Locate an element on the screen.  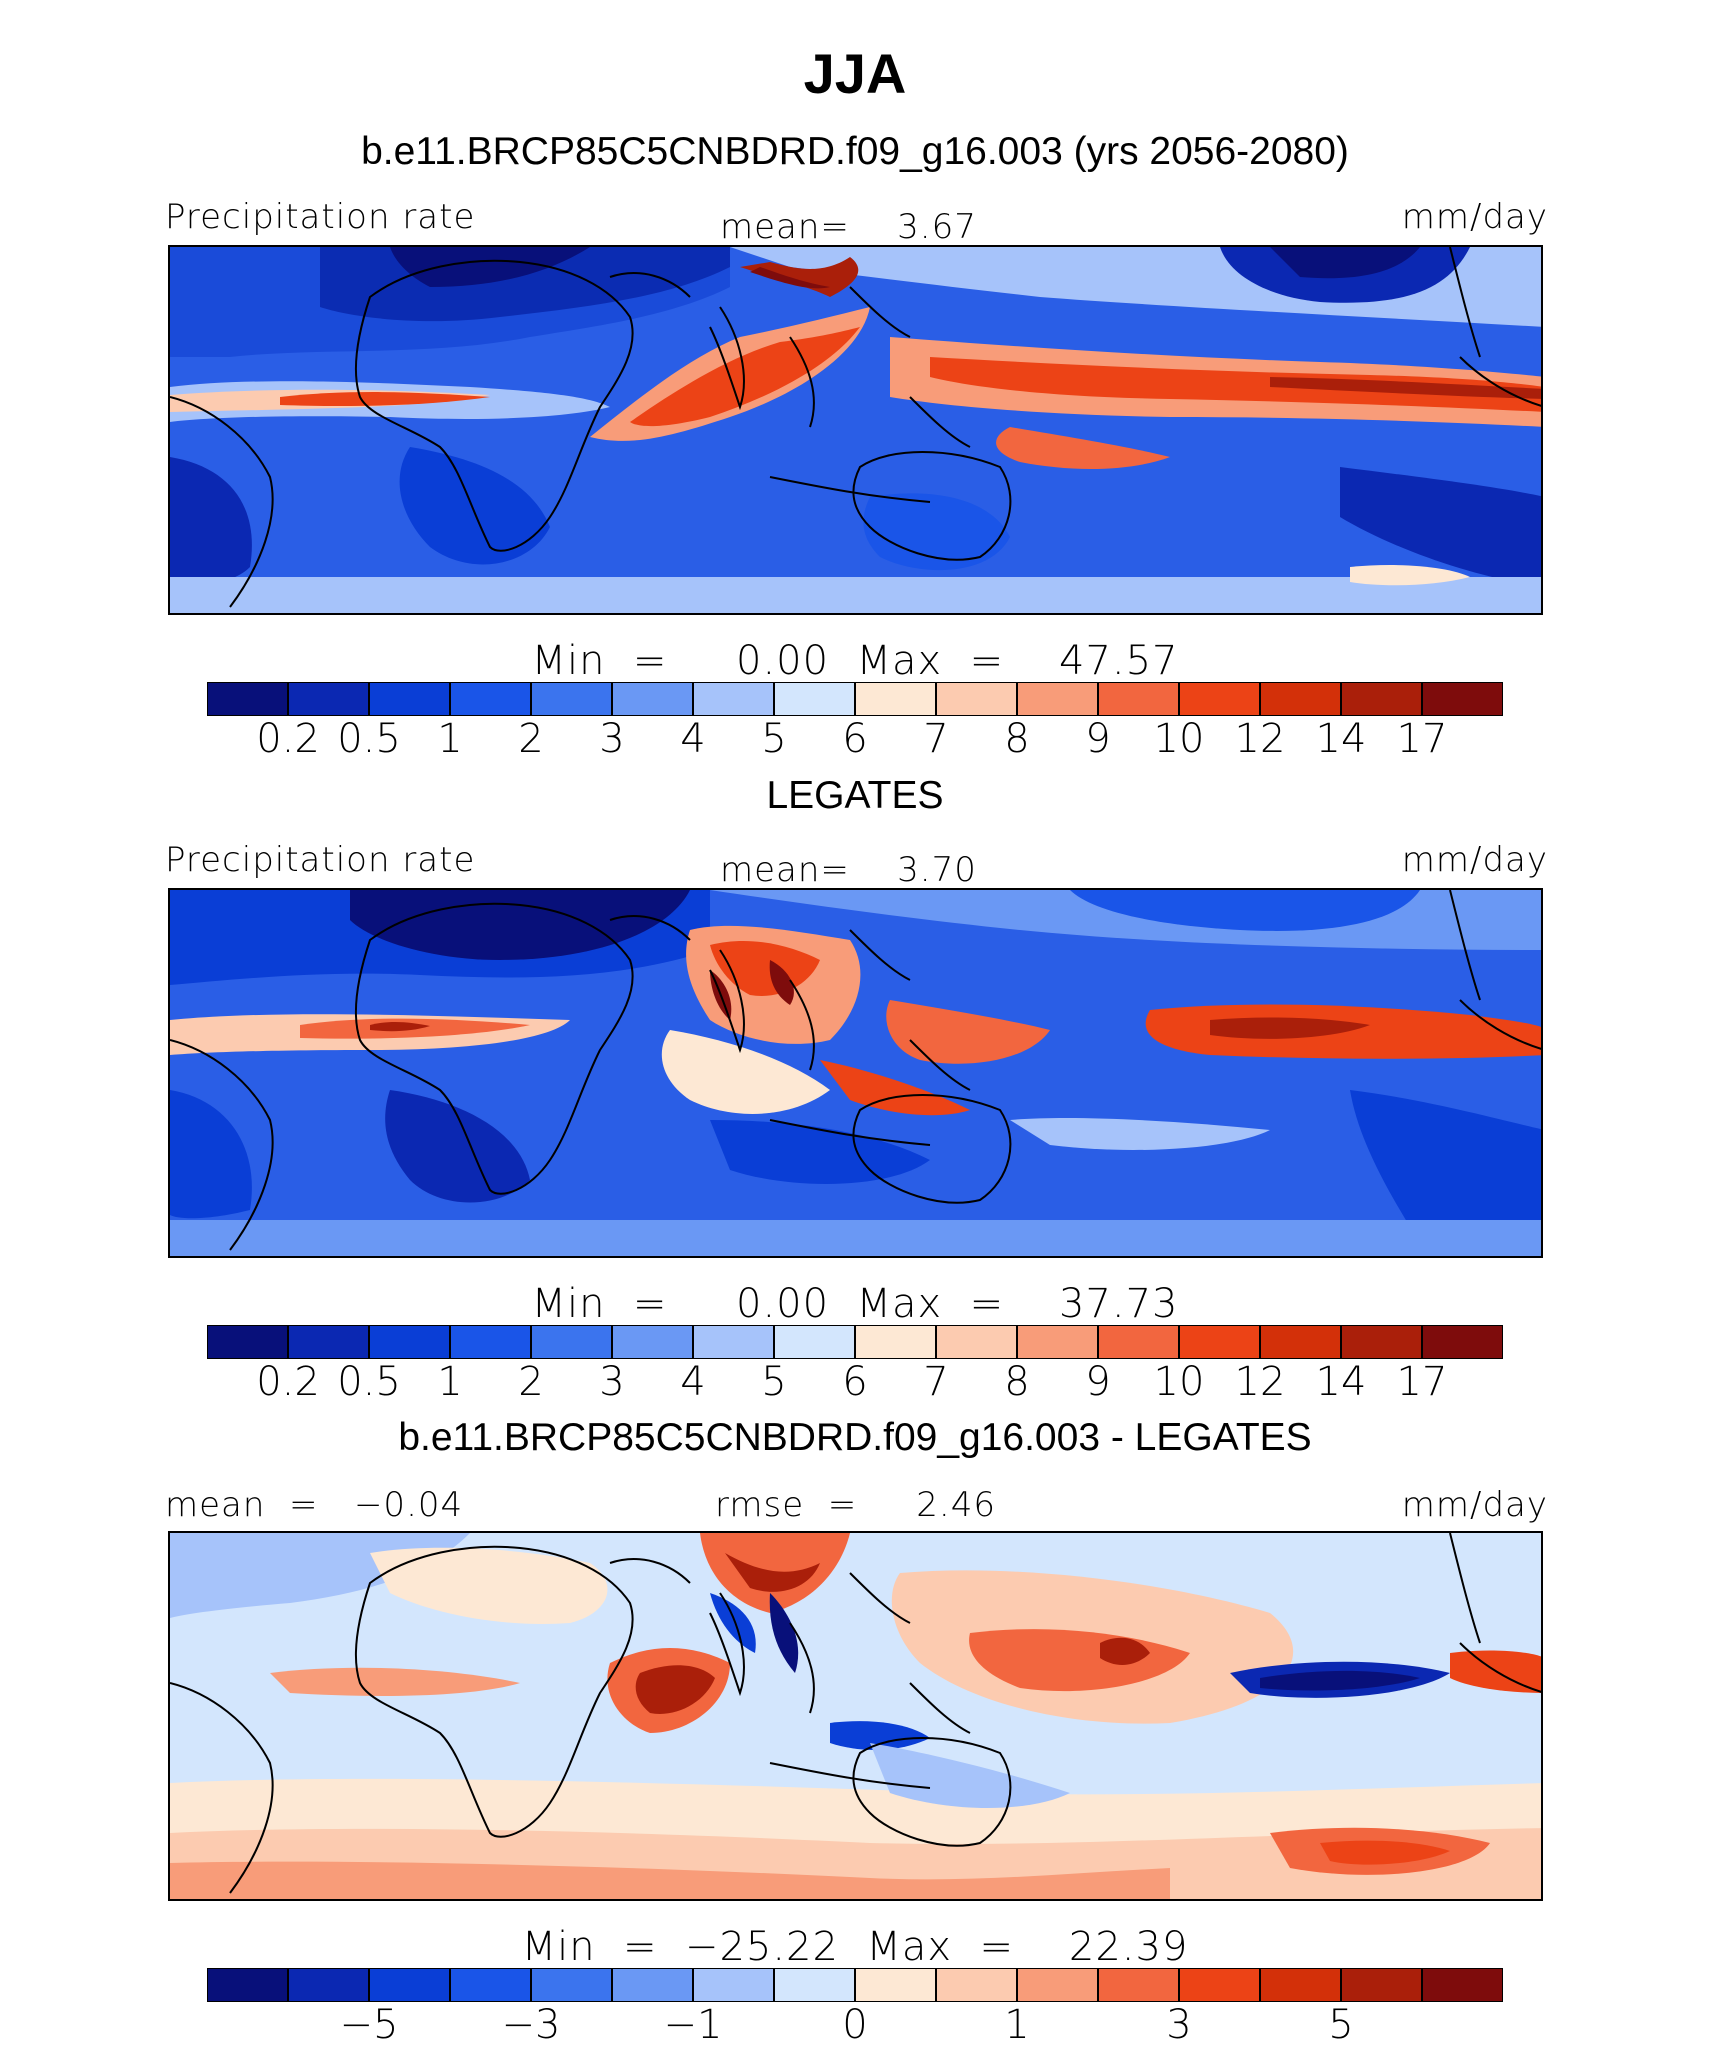
panel1-colorbar is located at coordinates (855, 699).